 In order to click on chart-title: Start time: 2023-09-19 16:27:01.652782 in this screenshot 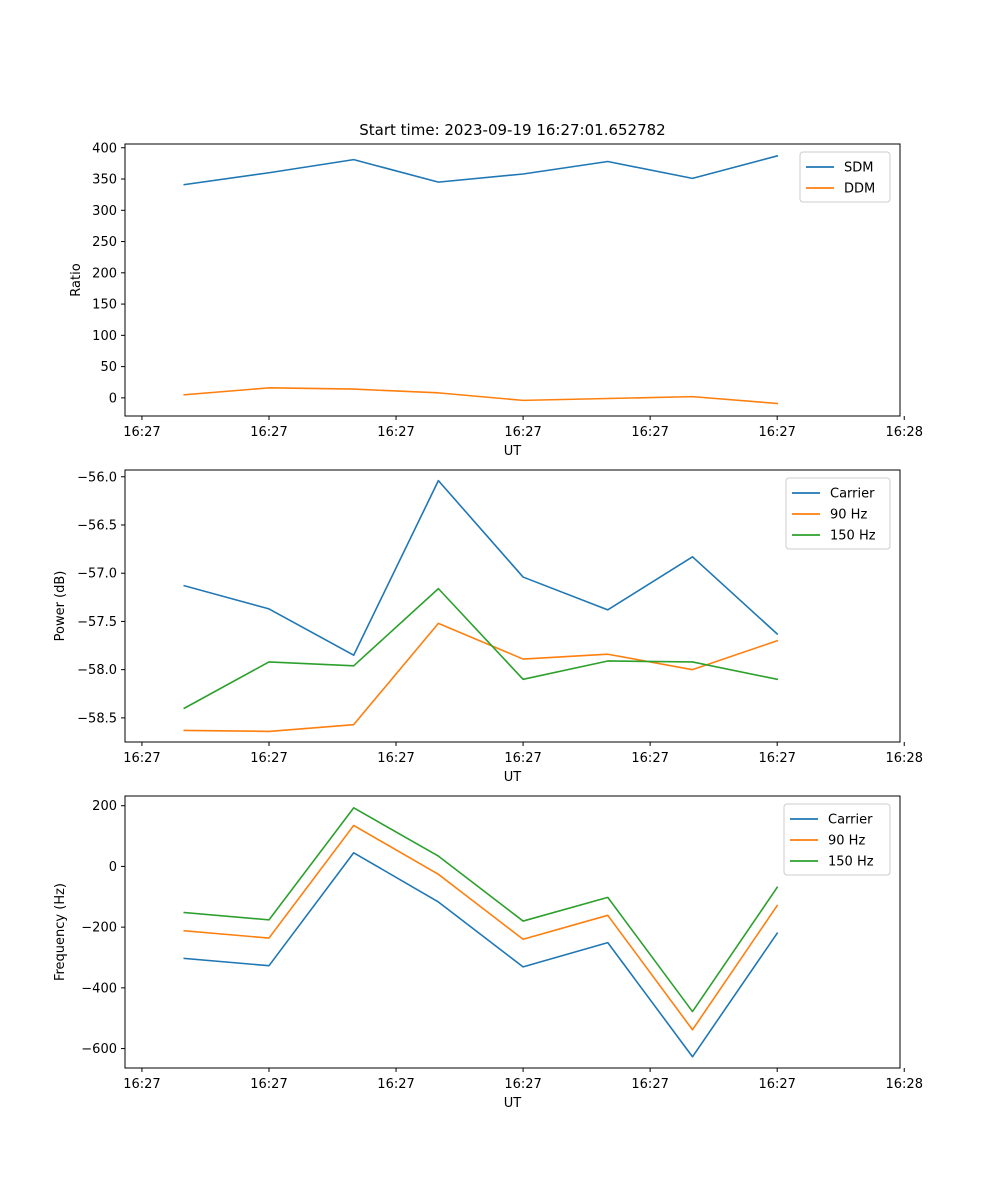, I will do `click(512, 130)`.